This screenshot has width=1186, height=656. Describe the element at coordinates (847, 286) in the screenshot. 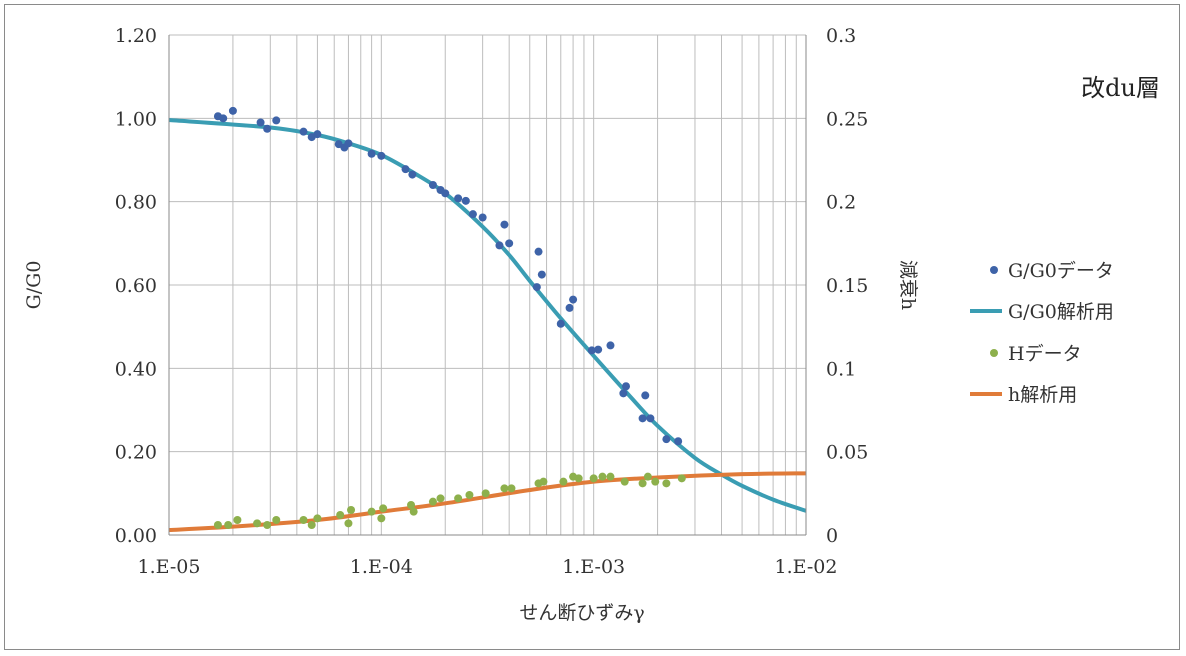

I see `y2-tick-label: 0.15` at that location.